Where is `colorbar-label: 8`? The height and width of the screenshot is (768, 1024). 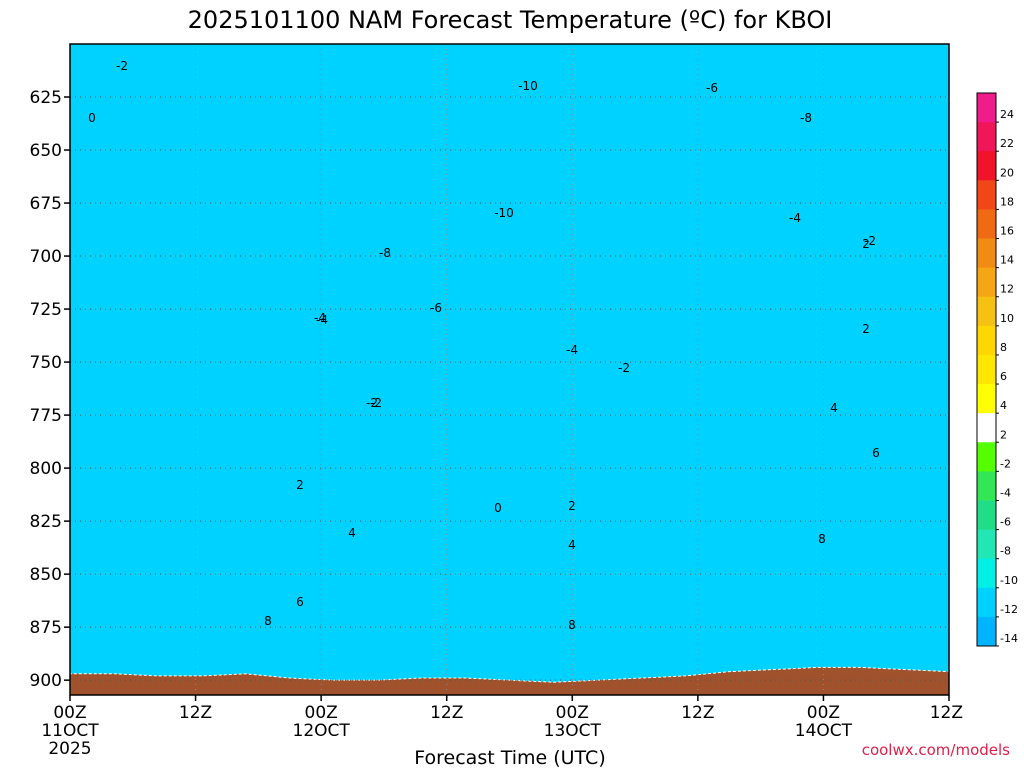 colorbar-label: 8 is located at coordinates (1003, 347).